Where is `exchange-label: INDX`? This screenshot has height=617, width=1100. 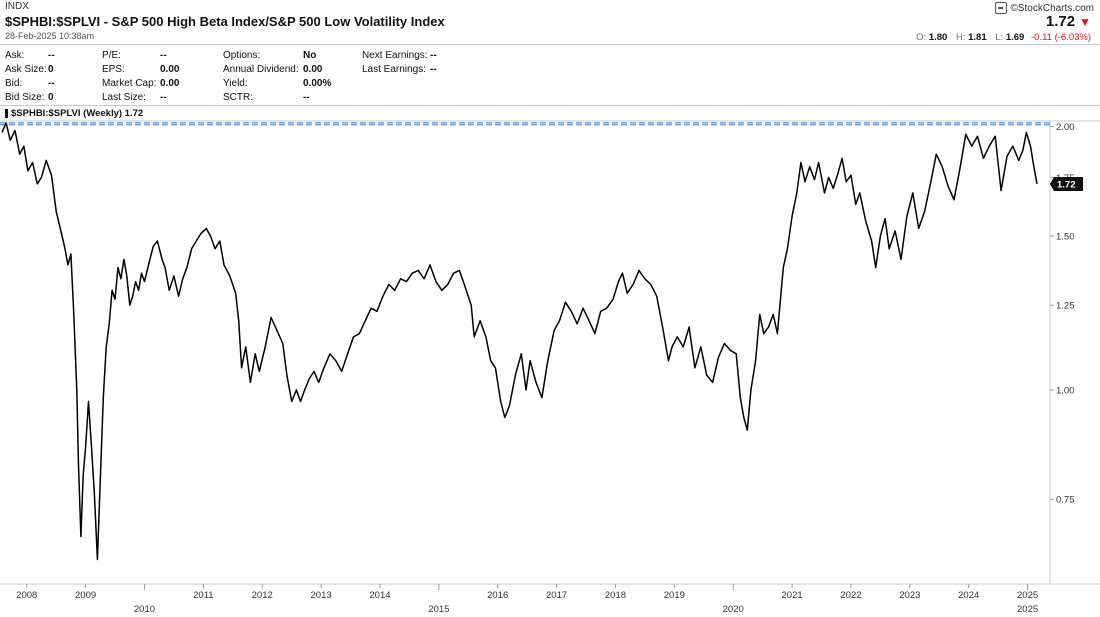 exchange-label: INDX is located at coordinates (17, 6).